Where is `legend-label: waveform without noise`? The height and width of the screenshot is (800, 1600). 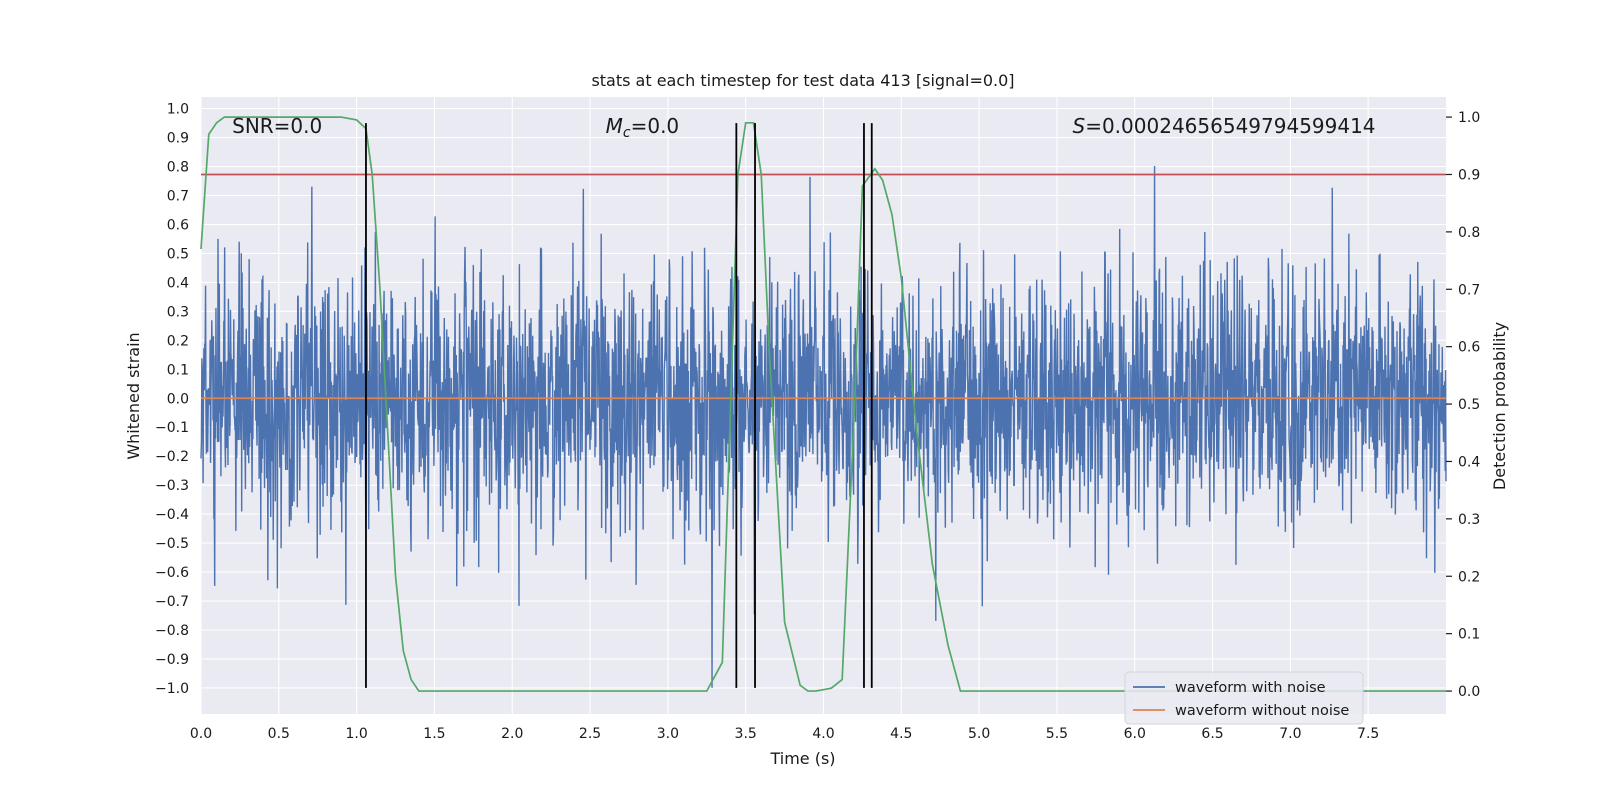
legend-label: waveform without noise is located at coordinates (1262, 711).